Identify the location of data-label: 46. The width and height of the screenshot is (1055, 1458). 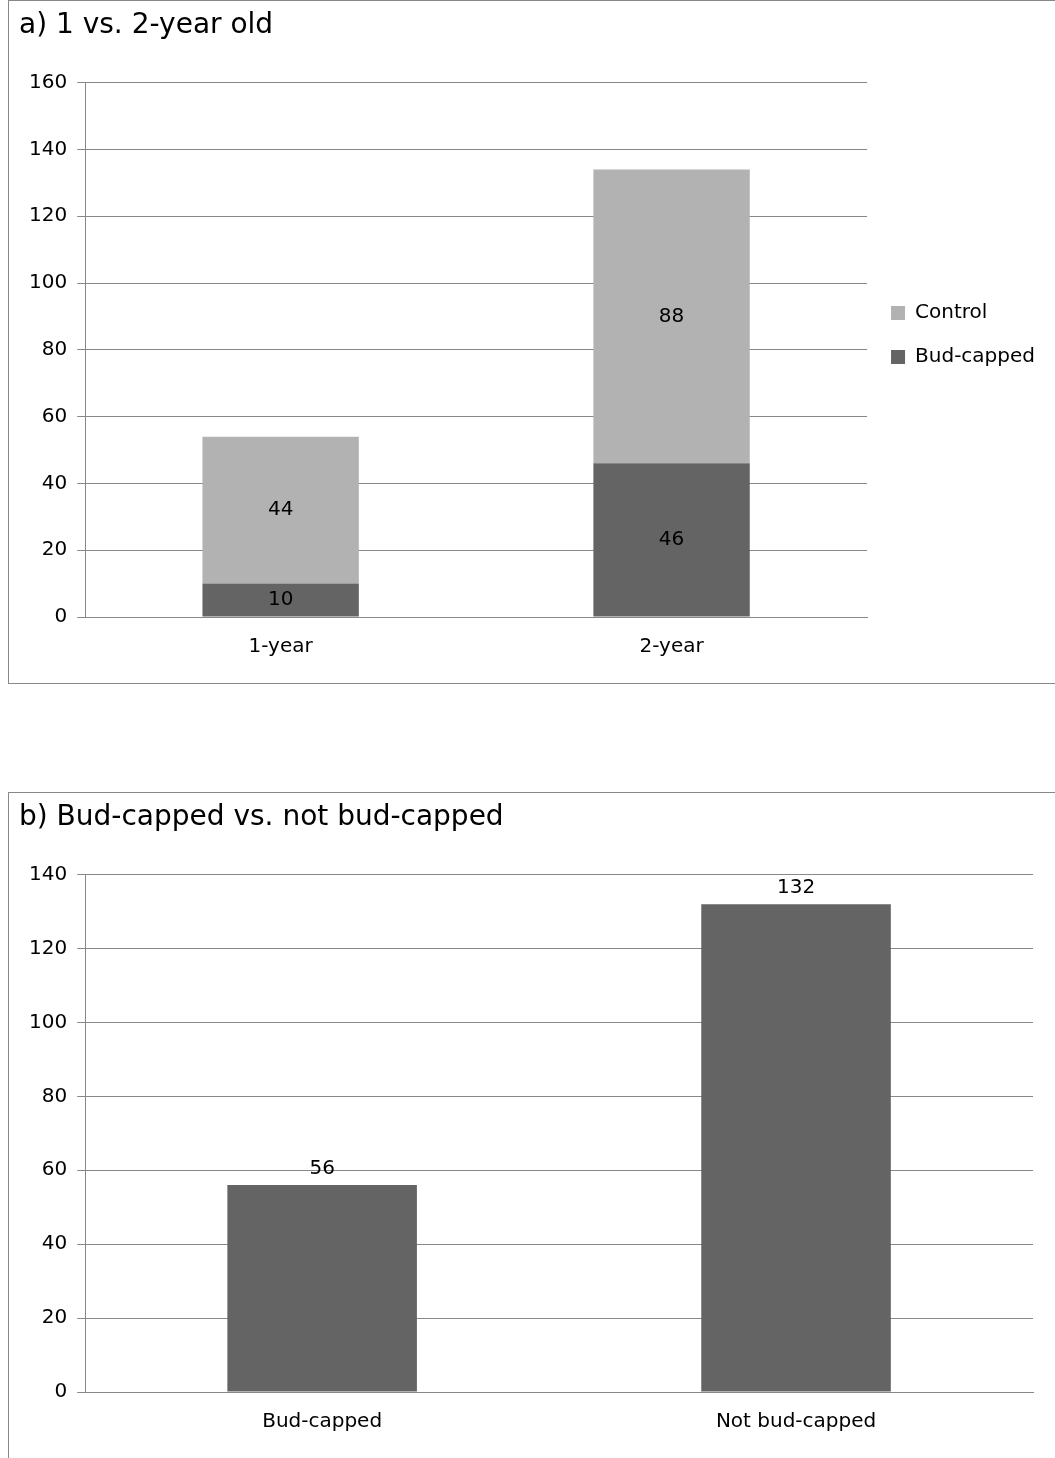
(671, 538).